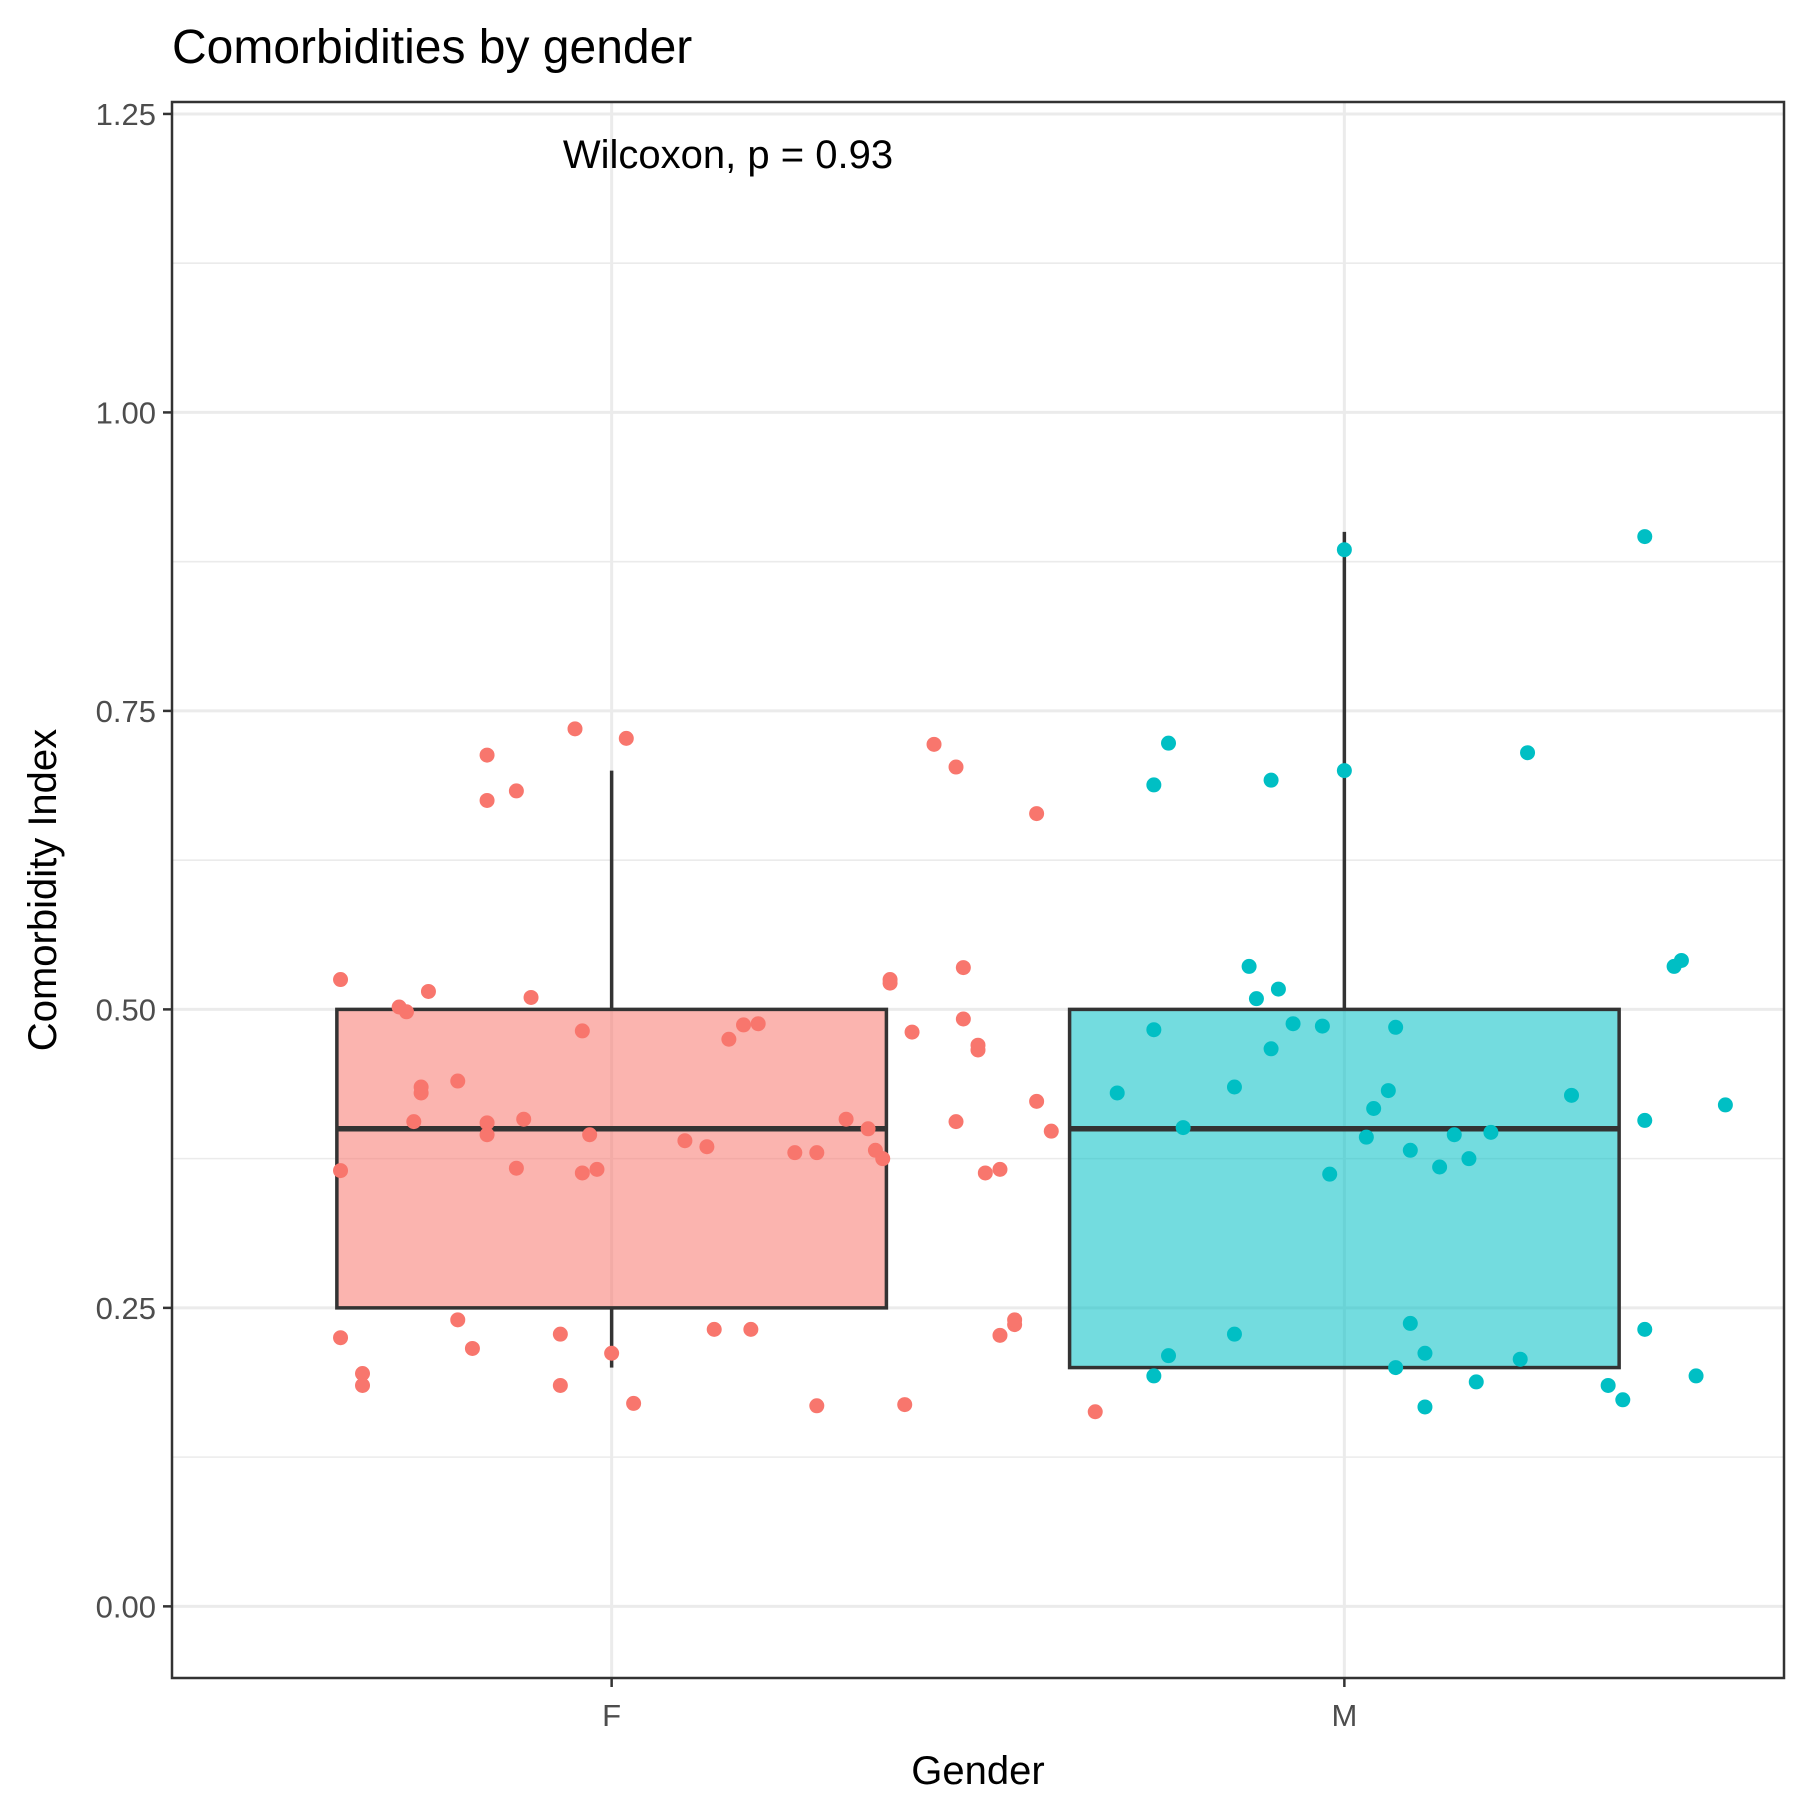 This screenshot has width=1800, height=1800. I want to click on x-tick-label: M, so click(1344, 1715).